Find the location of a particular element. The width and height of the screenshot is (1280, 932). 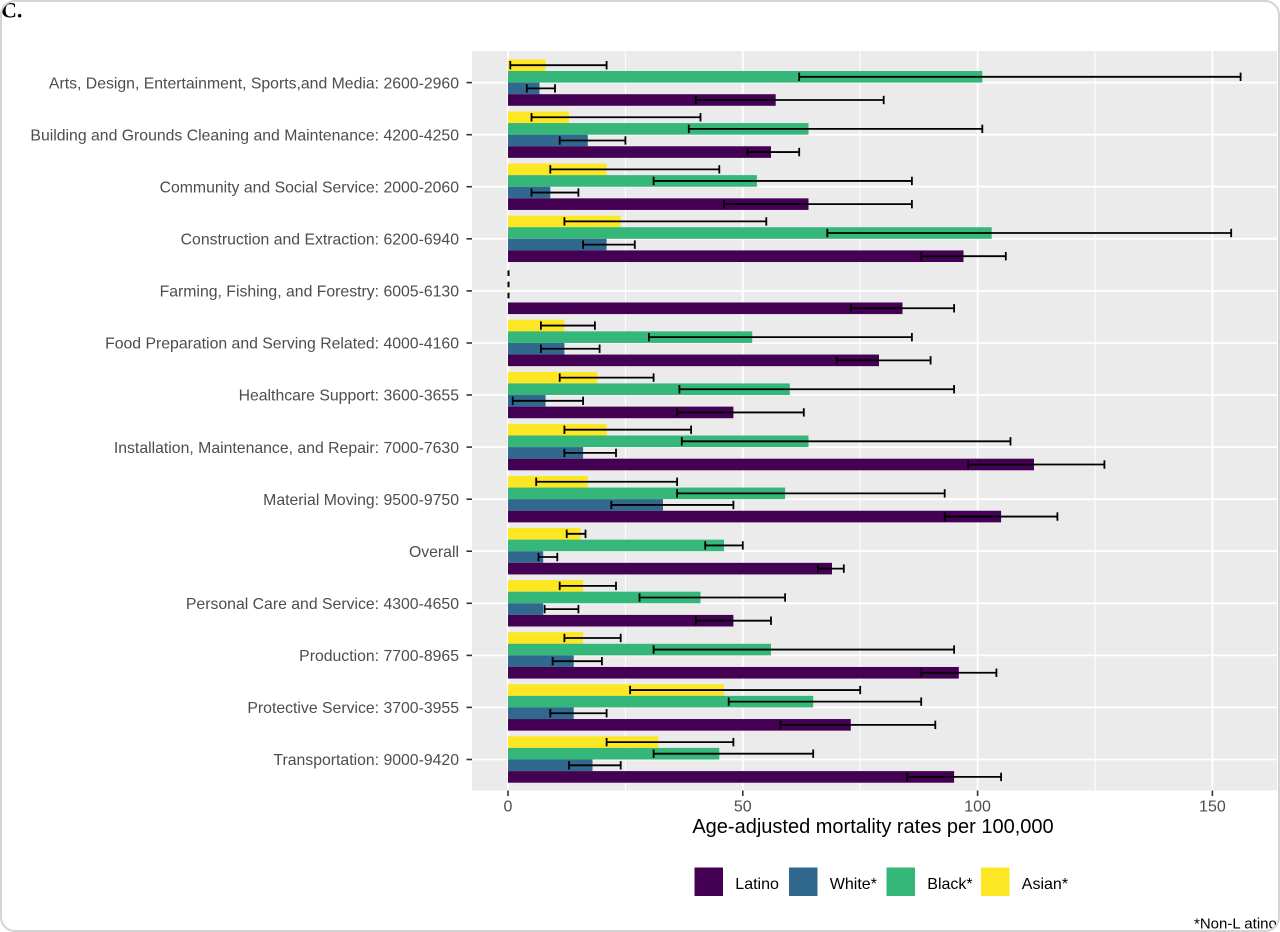

svg-text: 150 is located at coordinates (1212, 807).